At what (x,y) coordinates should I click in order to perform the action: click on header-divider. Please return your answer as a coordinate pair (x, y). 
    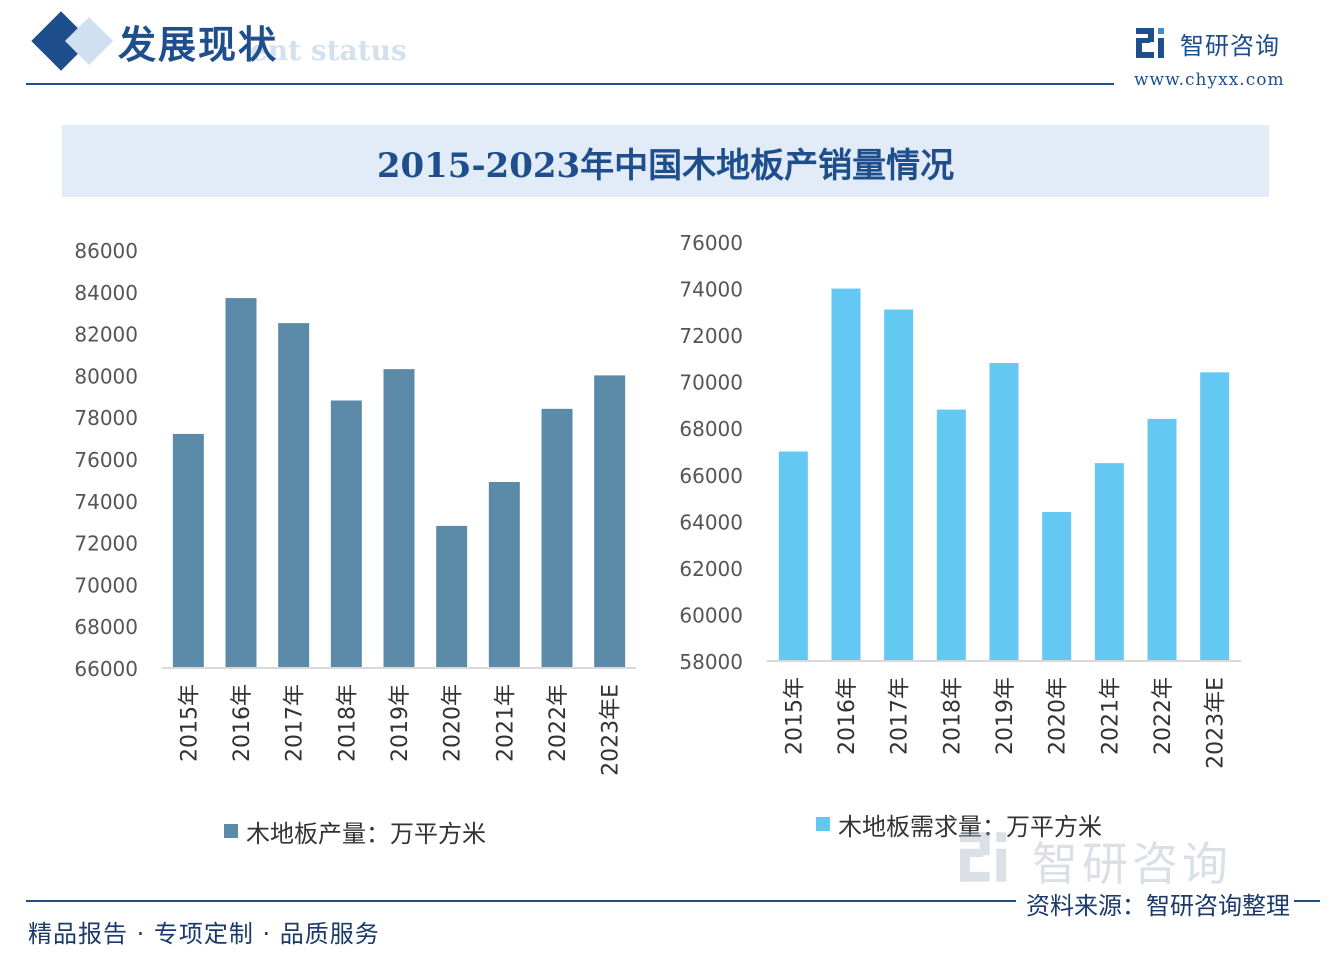
    Looking at the image, I should click on (570, 84).